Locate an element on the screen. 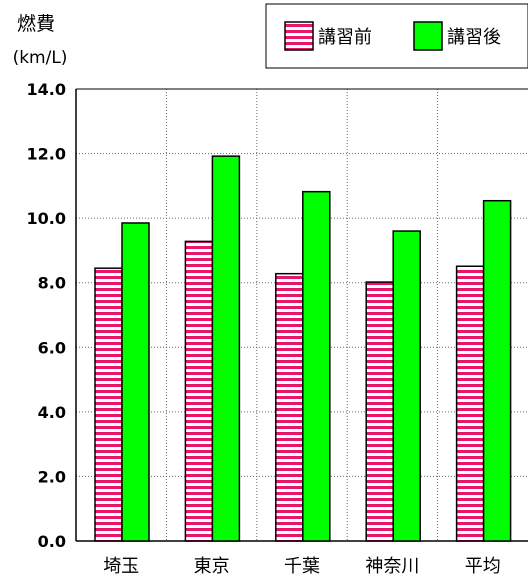  y-tick-label: 4.0 is located at coordinates (52, 412).